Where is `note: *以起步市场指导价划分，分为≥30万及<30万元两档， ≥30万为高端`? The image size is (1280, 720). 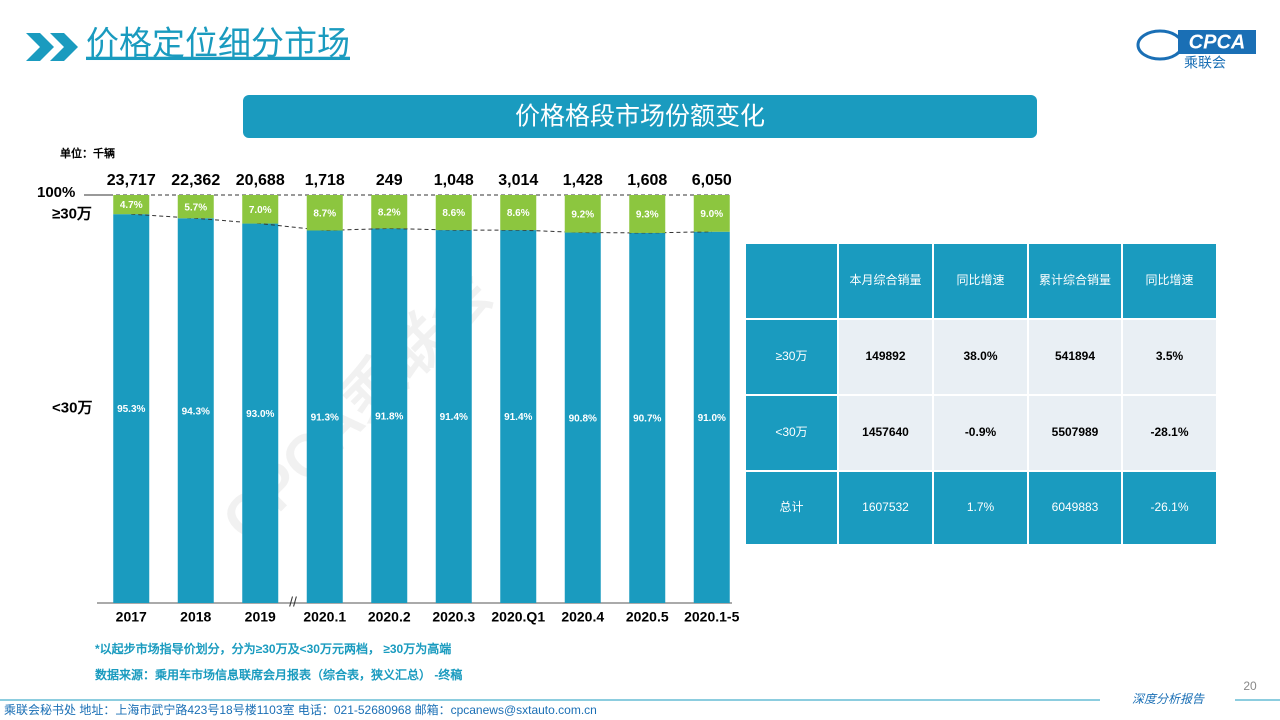 note: *以起步市场指导价划分，分为≥30万及<30万元两档， ≥30万为高端 is located at coordinates (273, 648).